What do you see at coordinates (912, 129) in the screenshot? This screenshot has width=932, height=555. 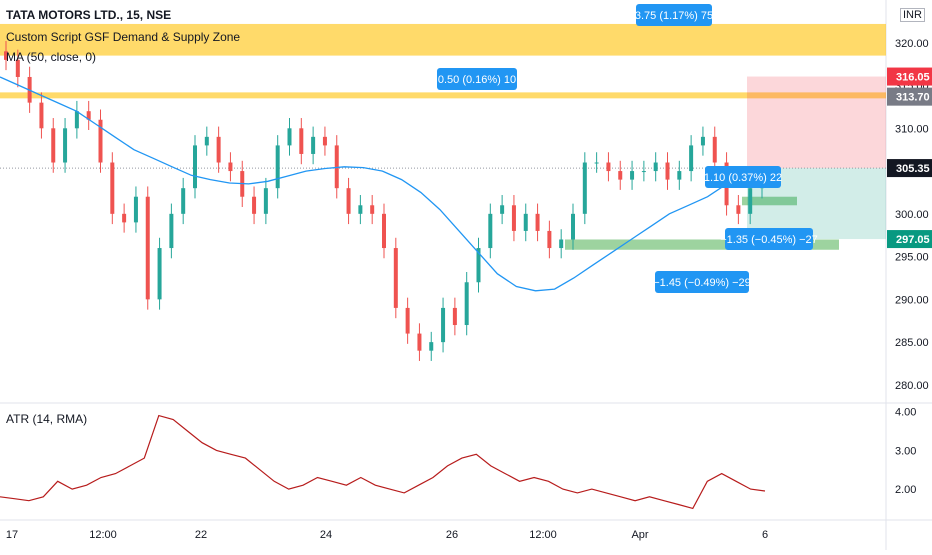 I see `price-tick-label: 310.00` at bounding box center [912, 129].